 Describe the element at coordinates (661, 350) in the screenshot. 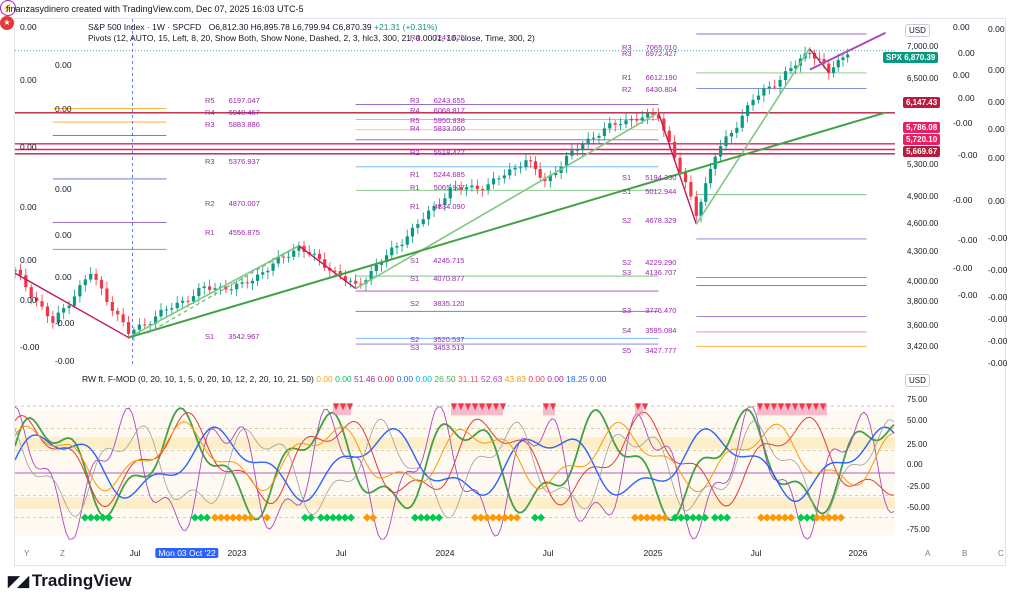

I see `pivot-value: 3427.777` at that location.